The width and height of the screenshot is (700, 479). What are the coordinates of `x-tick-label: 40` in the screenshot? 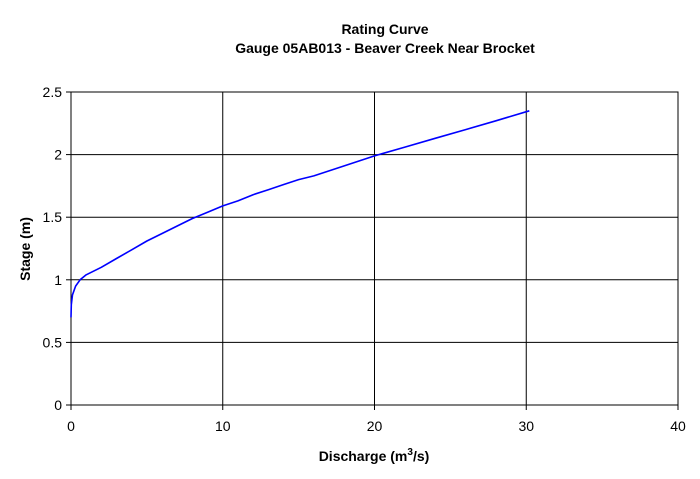 It's located at (678, 426).